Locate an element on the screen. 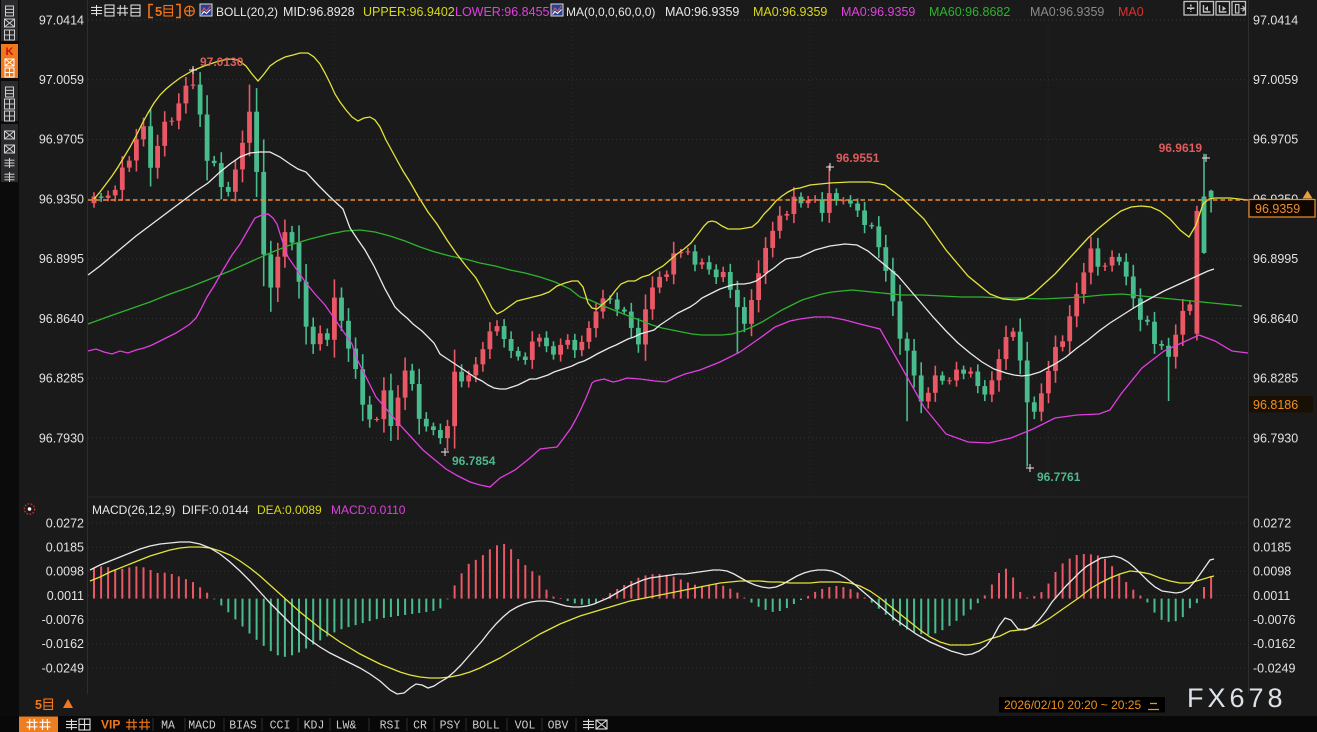 The width and height of the screenshot is (1317, 732). svg-text: MACD is located at coordinates (202, 726).